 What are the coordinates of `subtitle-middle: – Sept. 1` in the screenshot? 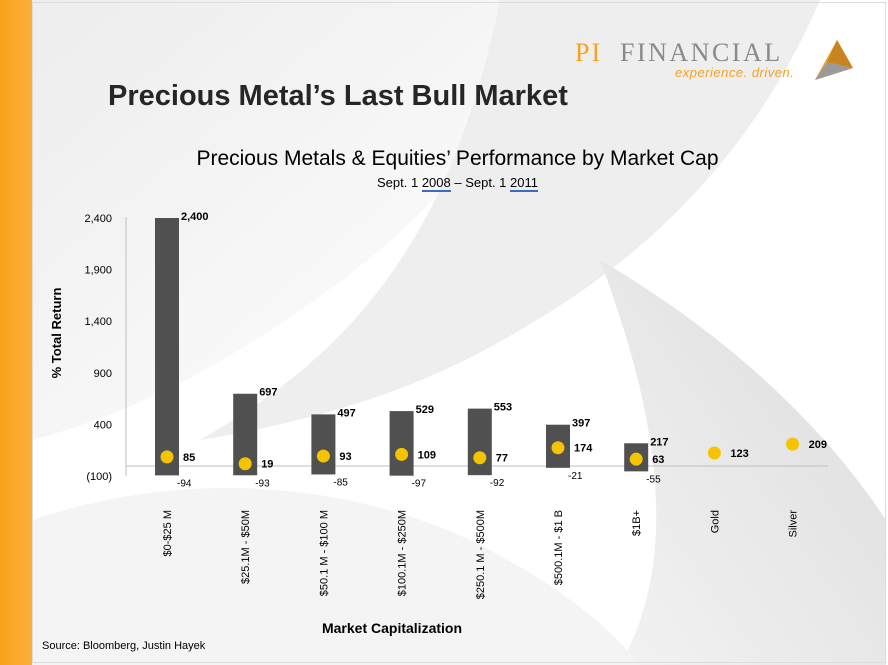 It's located at (480, 182).